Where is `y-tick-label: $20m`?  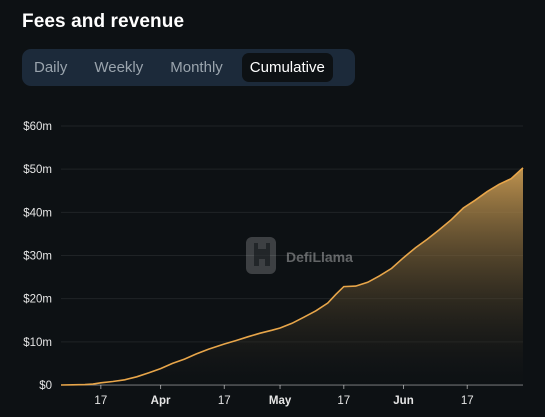 y-tick-label: $20m is located at coordinates (37, 300).